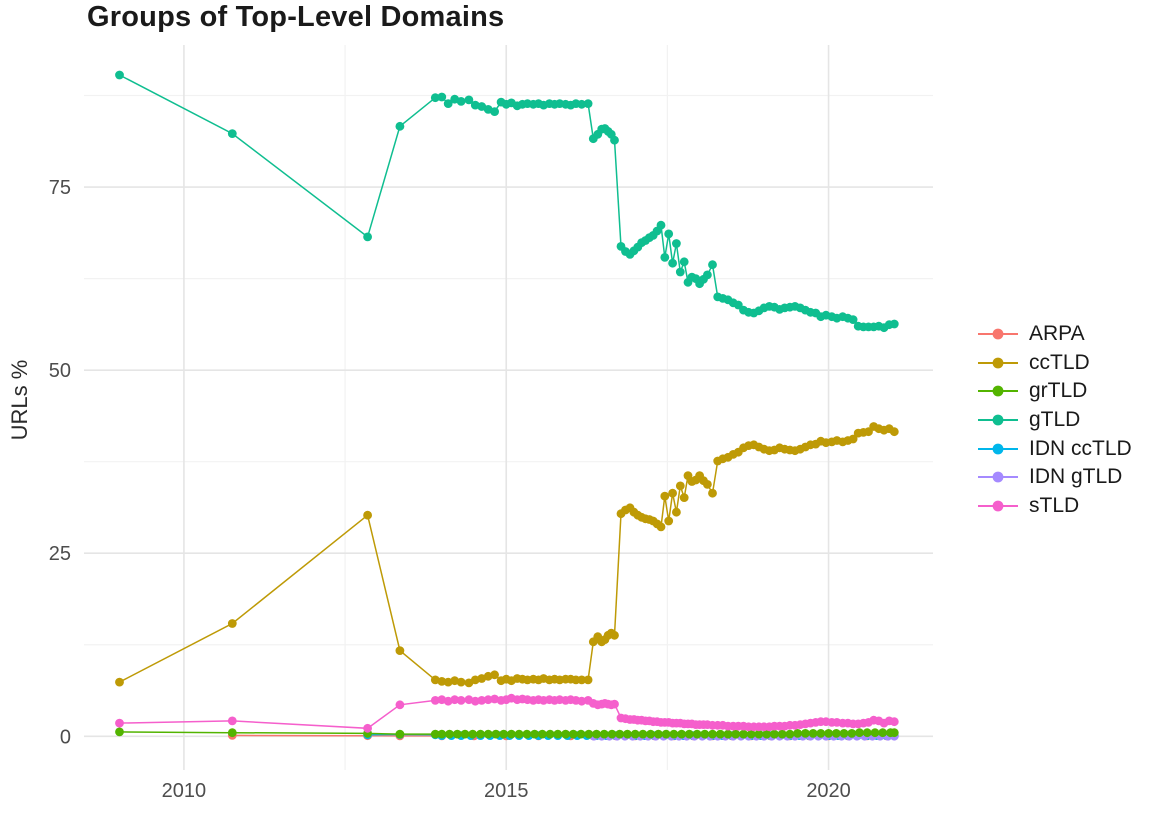 The image size is (1164, 827). I want to click on legend-label: ARPA, so click(1057, 334).